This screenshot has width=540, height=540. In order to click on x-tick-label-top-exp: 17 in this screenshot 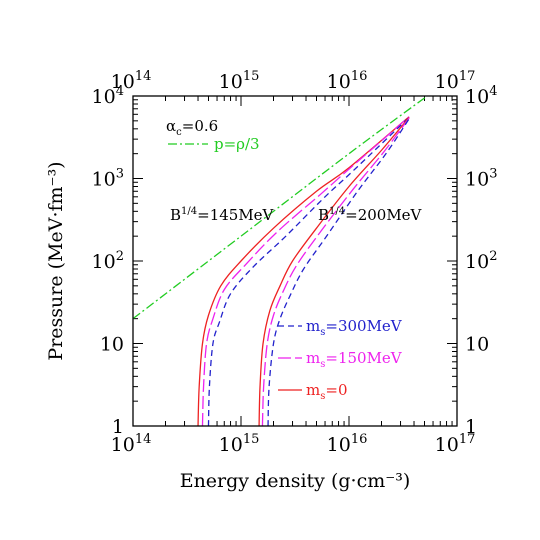, I will do `click(467, 76)`.